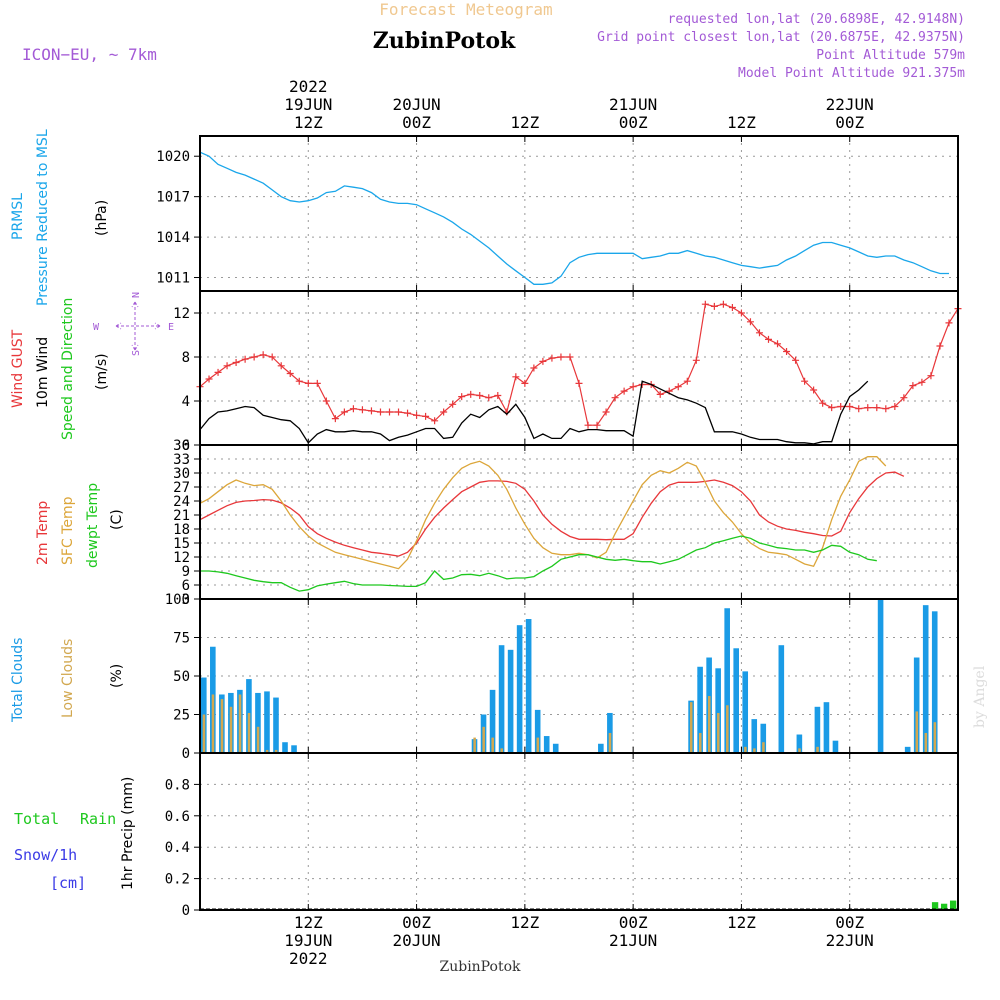 The image size is (1000, 1000). Describe the element at coordinates (68, 883) in the screenshot. I see `snow-unit-label: [cm]` at that location.